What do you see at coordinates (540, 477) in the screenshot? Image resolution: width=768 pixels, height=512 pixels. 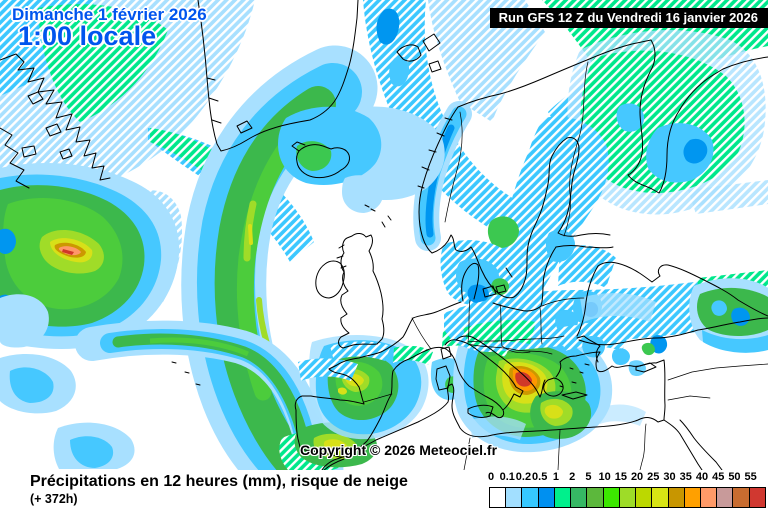 I see `legend-tick-label: 0.5` at bounding box center [540, 477].